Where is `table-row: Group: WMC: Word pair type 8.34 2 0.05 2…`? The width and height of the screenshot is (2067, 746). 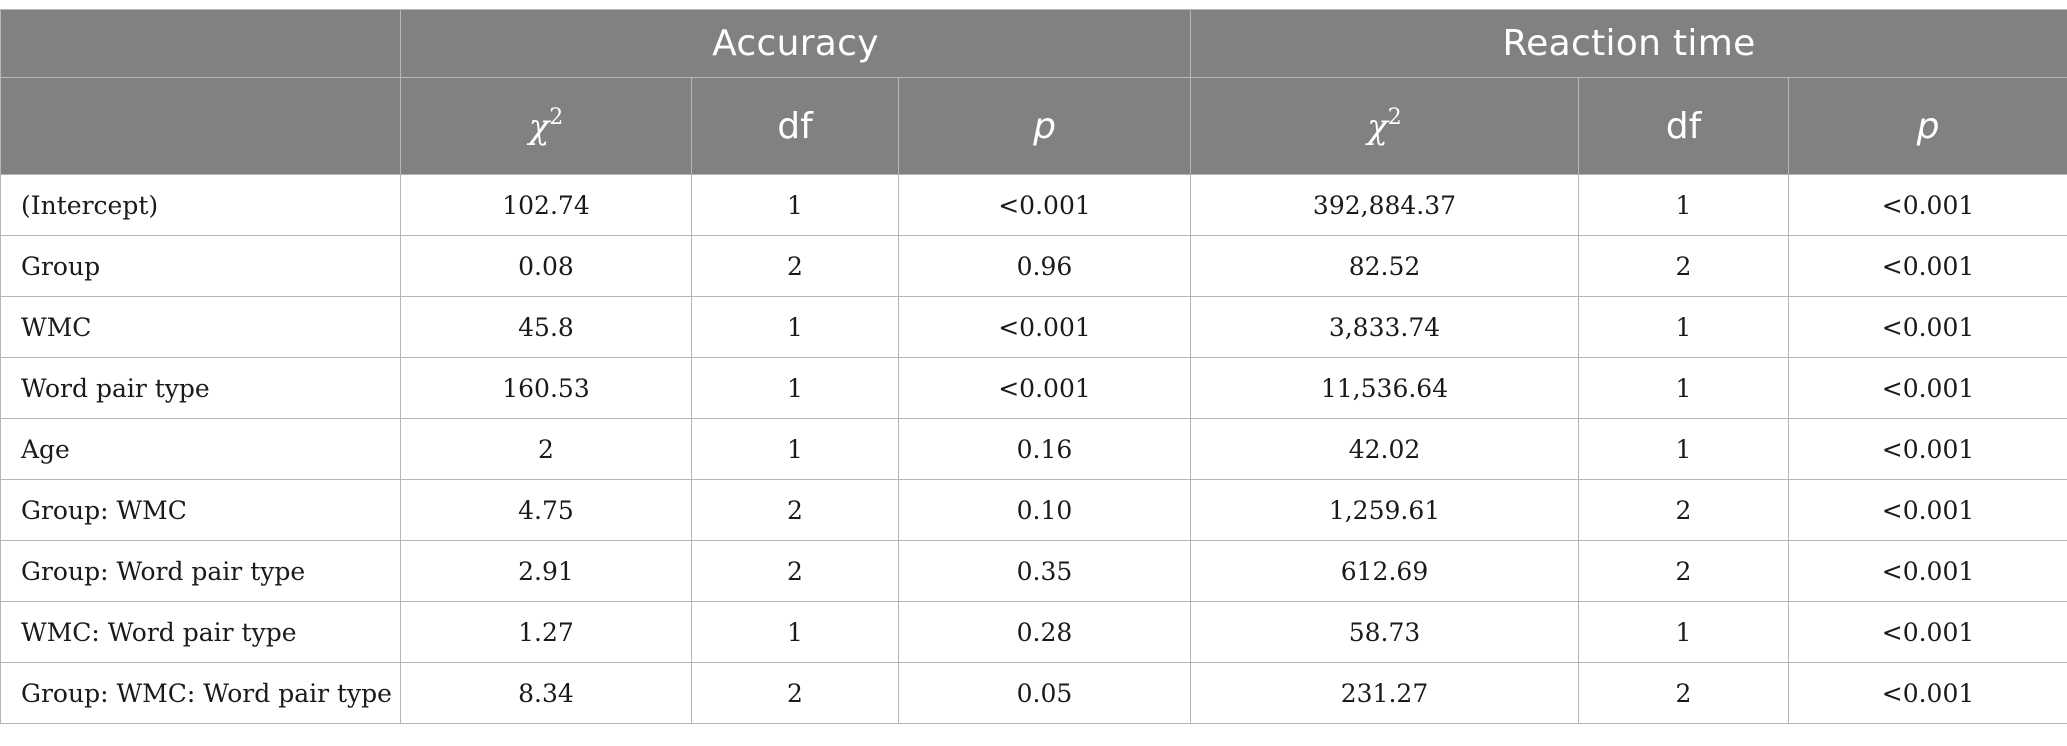
table-row: Group: WMC: Word pair type 8.34 2 0.05 2… is located at coordinates (1033, 693).